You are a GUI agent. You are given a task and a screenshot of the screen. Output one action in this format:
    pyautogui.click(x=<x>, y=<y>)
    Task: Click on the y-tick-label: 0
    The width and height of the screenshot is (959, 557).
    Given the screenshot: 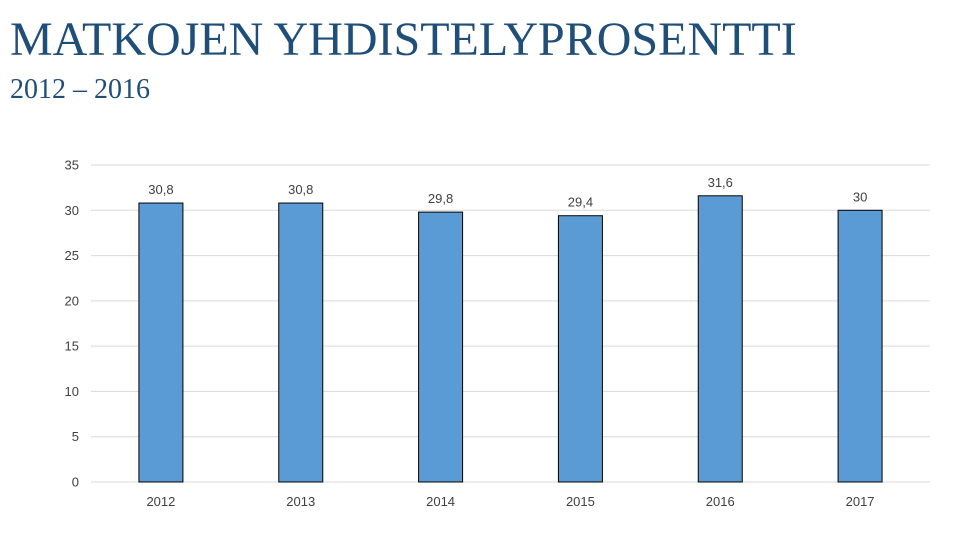 What is the action you would take?
    pyautogui.click(x=75, y=482)
    